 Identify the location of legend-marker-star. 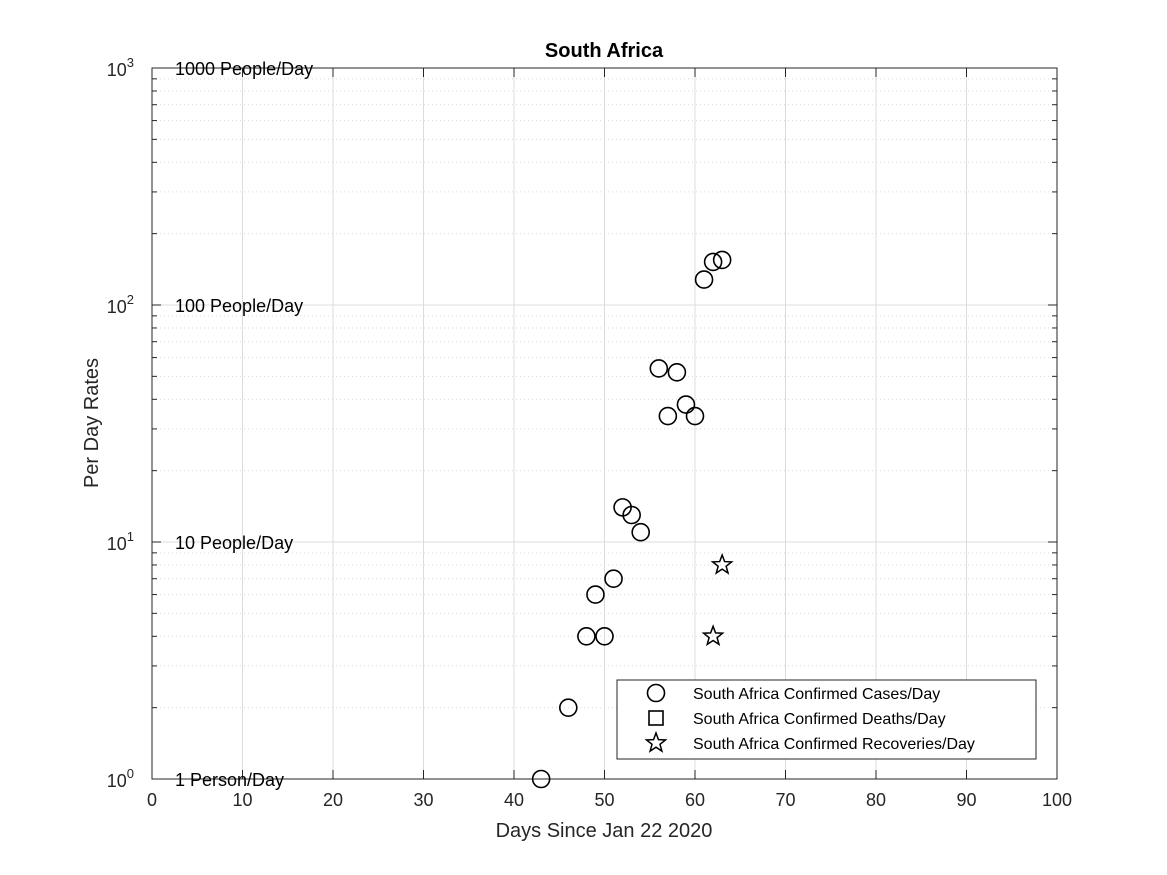
(656, 741).